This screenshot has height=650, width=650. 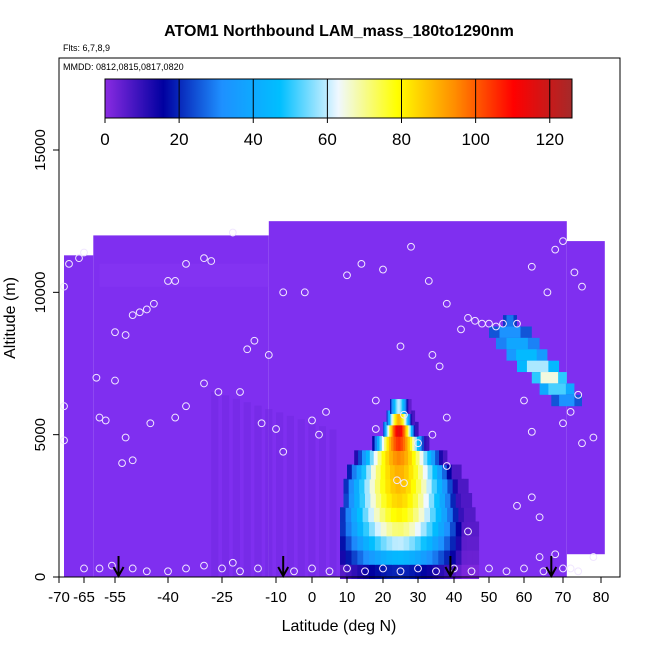 What do you see at coordinates (347, 597) in the screenshot?
I see `x-tick-label: 10` at bounding box center [347, 597].